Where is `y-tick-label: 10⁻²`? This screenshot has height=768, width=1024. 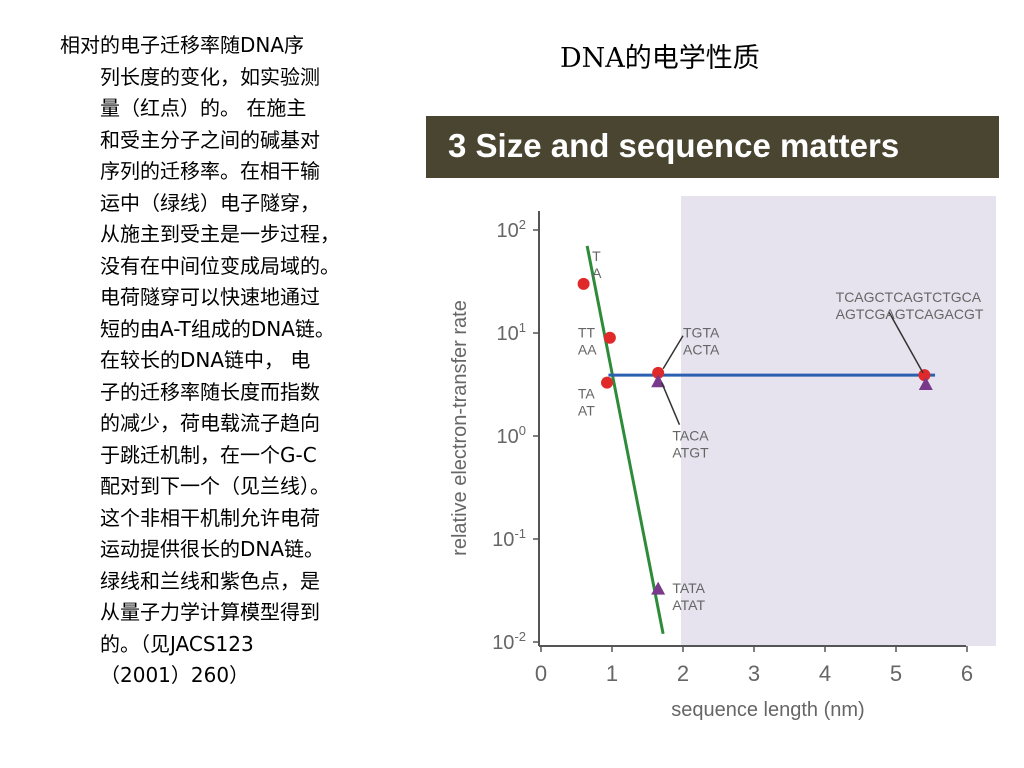 y-tick-label: 10⁻² is located at coordinates (509, 641).